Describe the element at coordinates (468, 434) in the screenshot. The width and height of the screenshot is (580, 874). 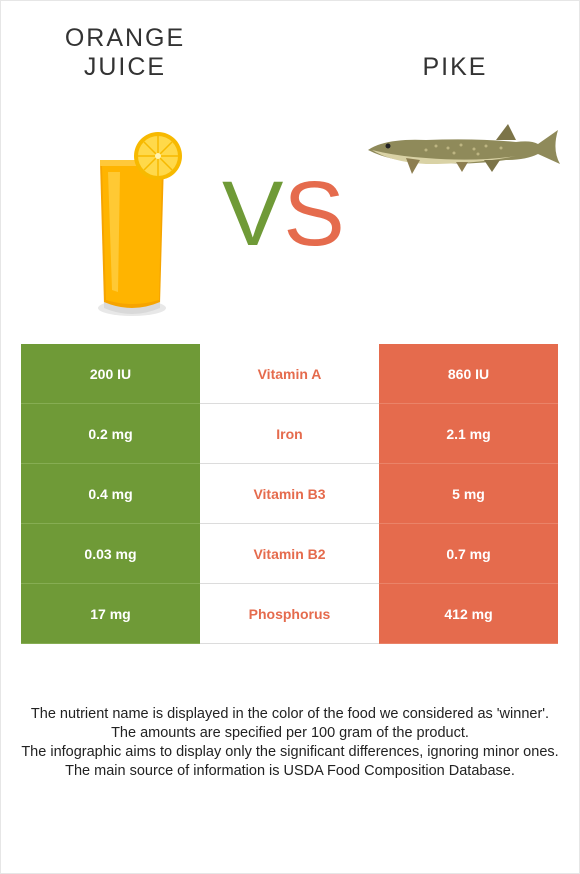
I see `right-value-cell: 2.1 mg` at that location.